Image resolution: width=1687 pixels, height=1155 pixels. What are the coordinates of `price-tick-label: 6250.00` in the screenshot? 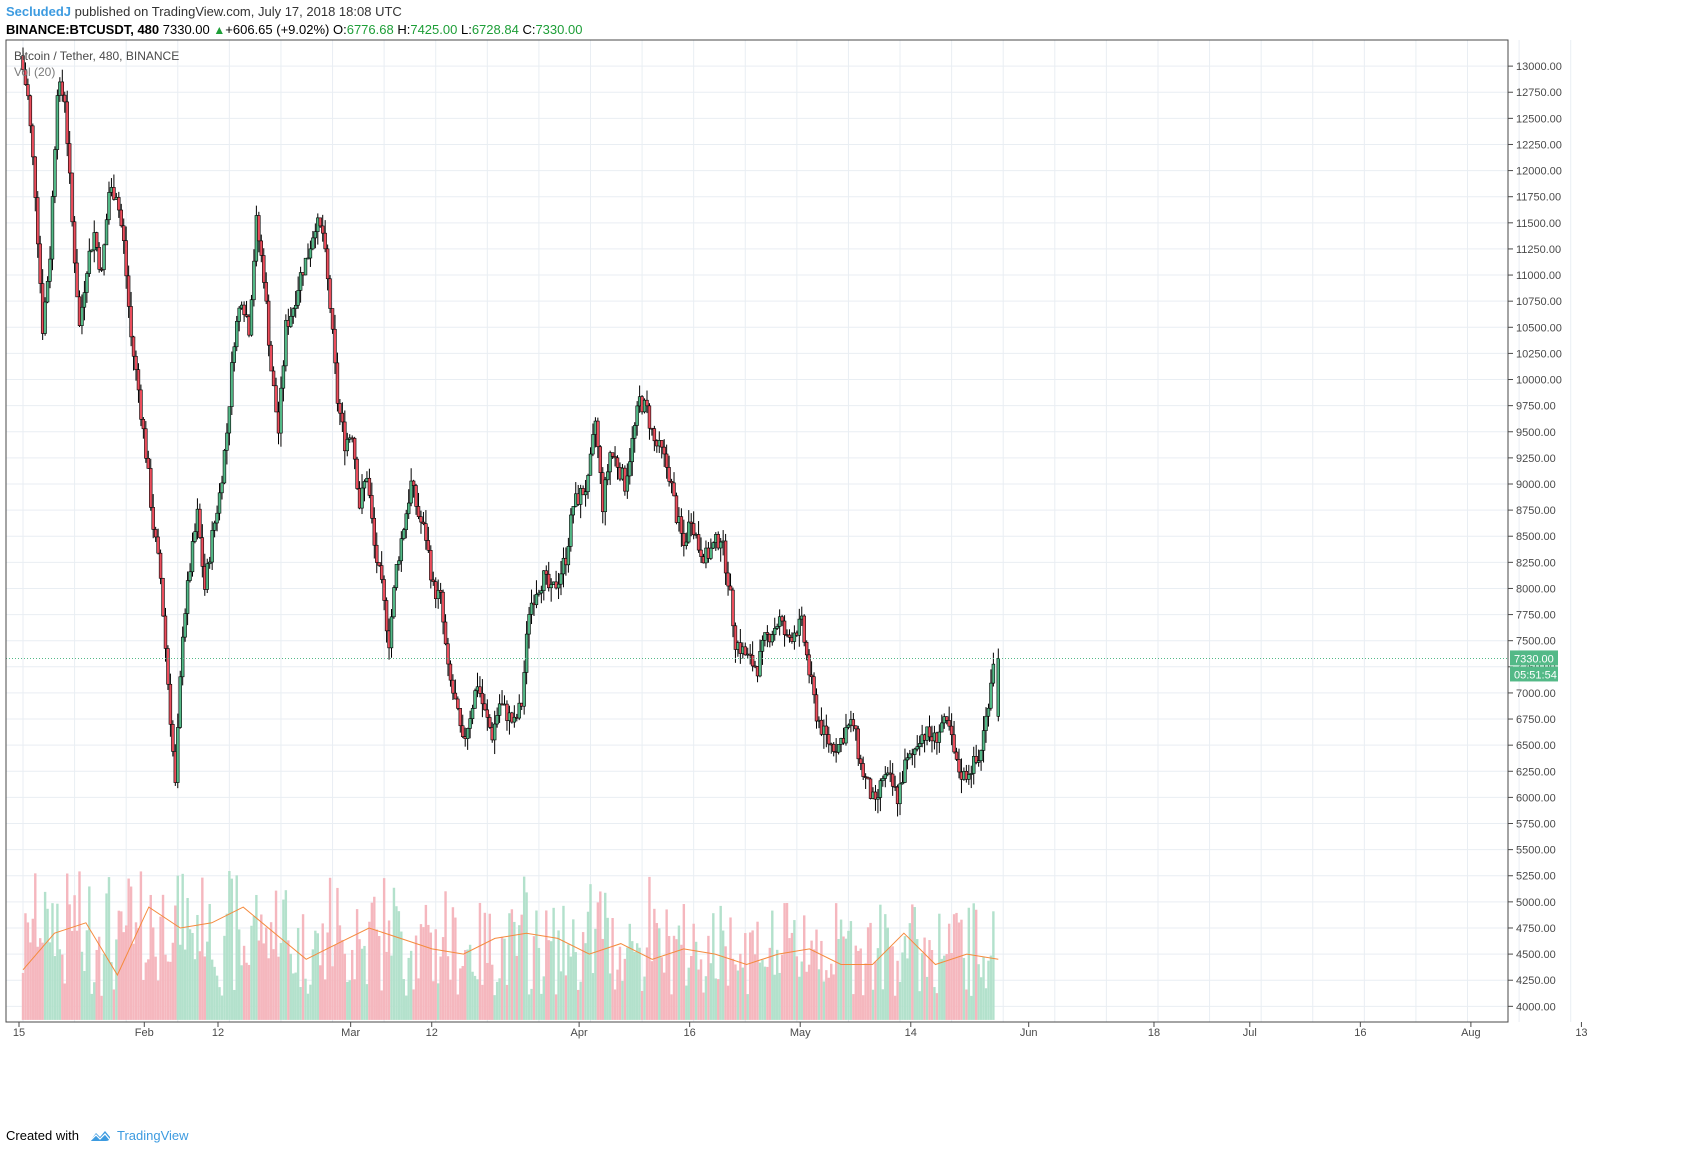 It's located at (1536, 772).